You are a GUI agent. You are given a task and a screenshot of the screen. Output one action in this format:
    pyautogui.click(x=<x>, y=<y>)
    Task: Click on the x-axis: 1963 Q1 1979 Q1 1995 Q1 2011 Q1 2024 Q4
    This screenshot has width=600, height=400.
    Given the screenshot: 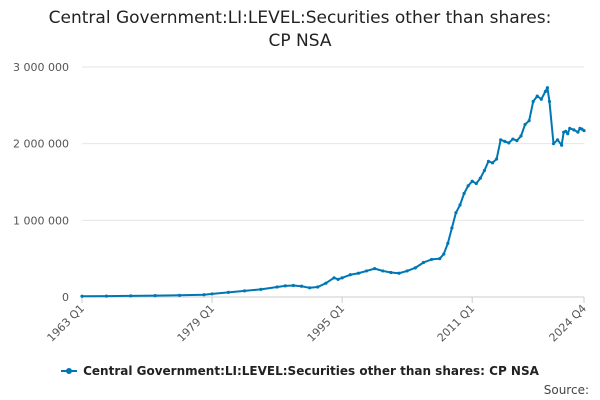 What is the action you would take?
    pyautogui.click(x=317, y=320)
    